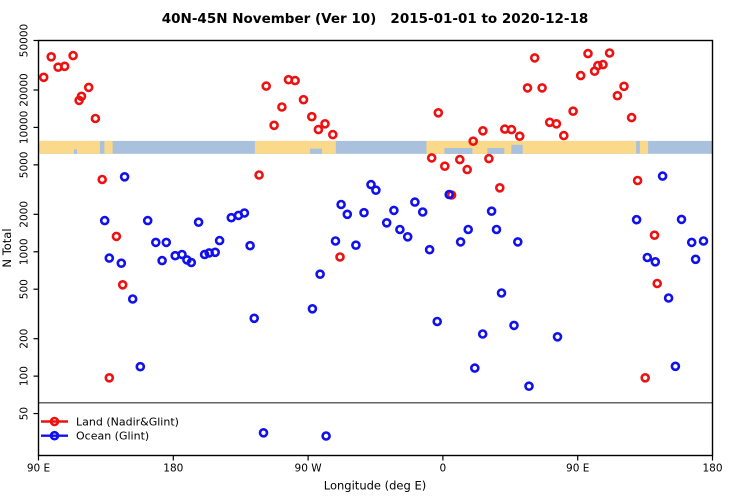 This screenshot has height=504, width=750. I want to click on y-tick-label: 100, so click(25, 376).